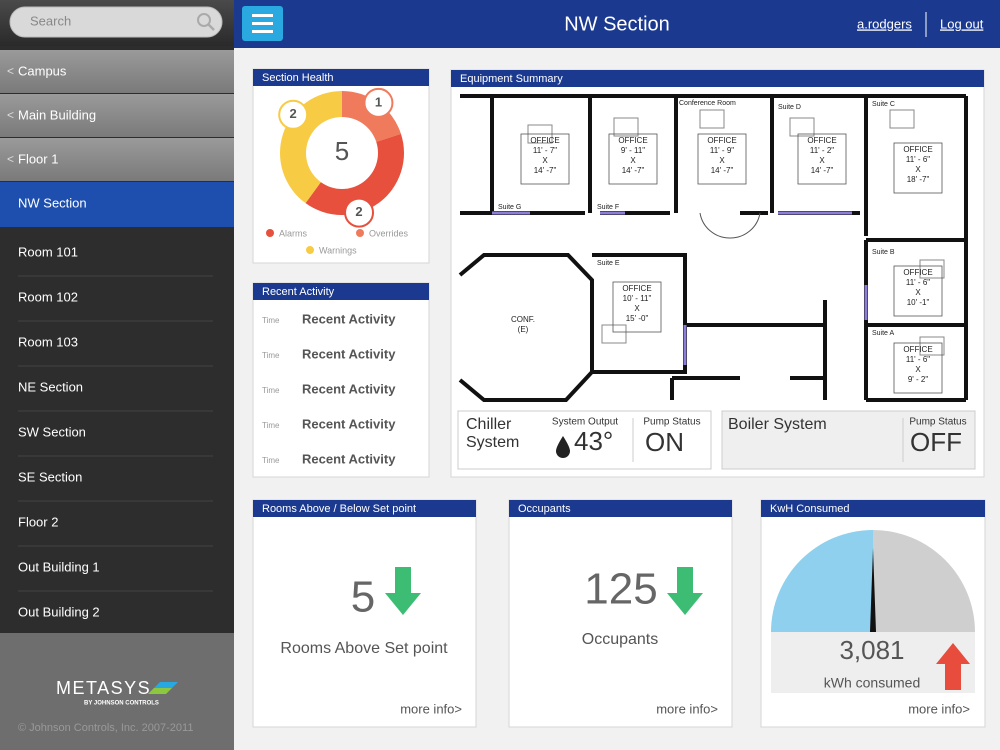  What do you see at coordinates (105, 728) in the screenshot?
I see `copyright: © Johnson Controls, Inc. 2007-2011` at bounding box center [105, 728].